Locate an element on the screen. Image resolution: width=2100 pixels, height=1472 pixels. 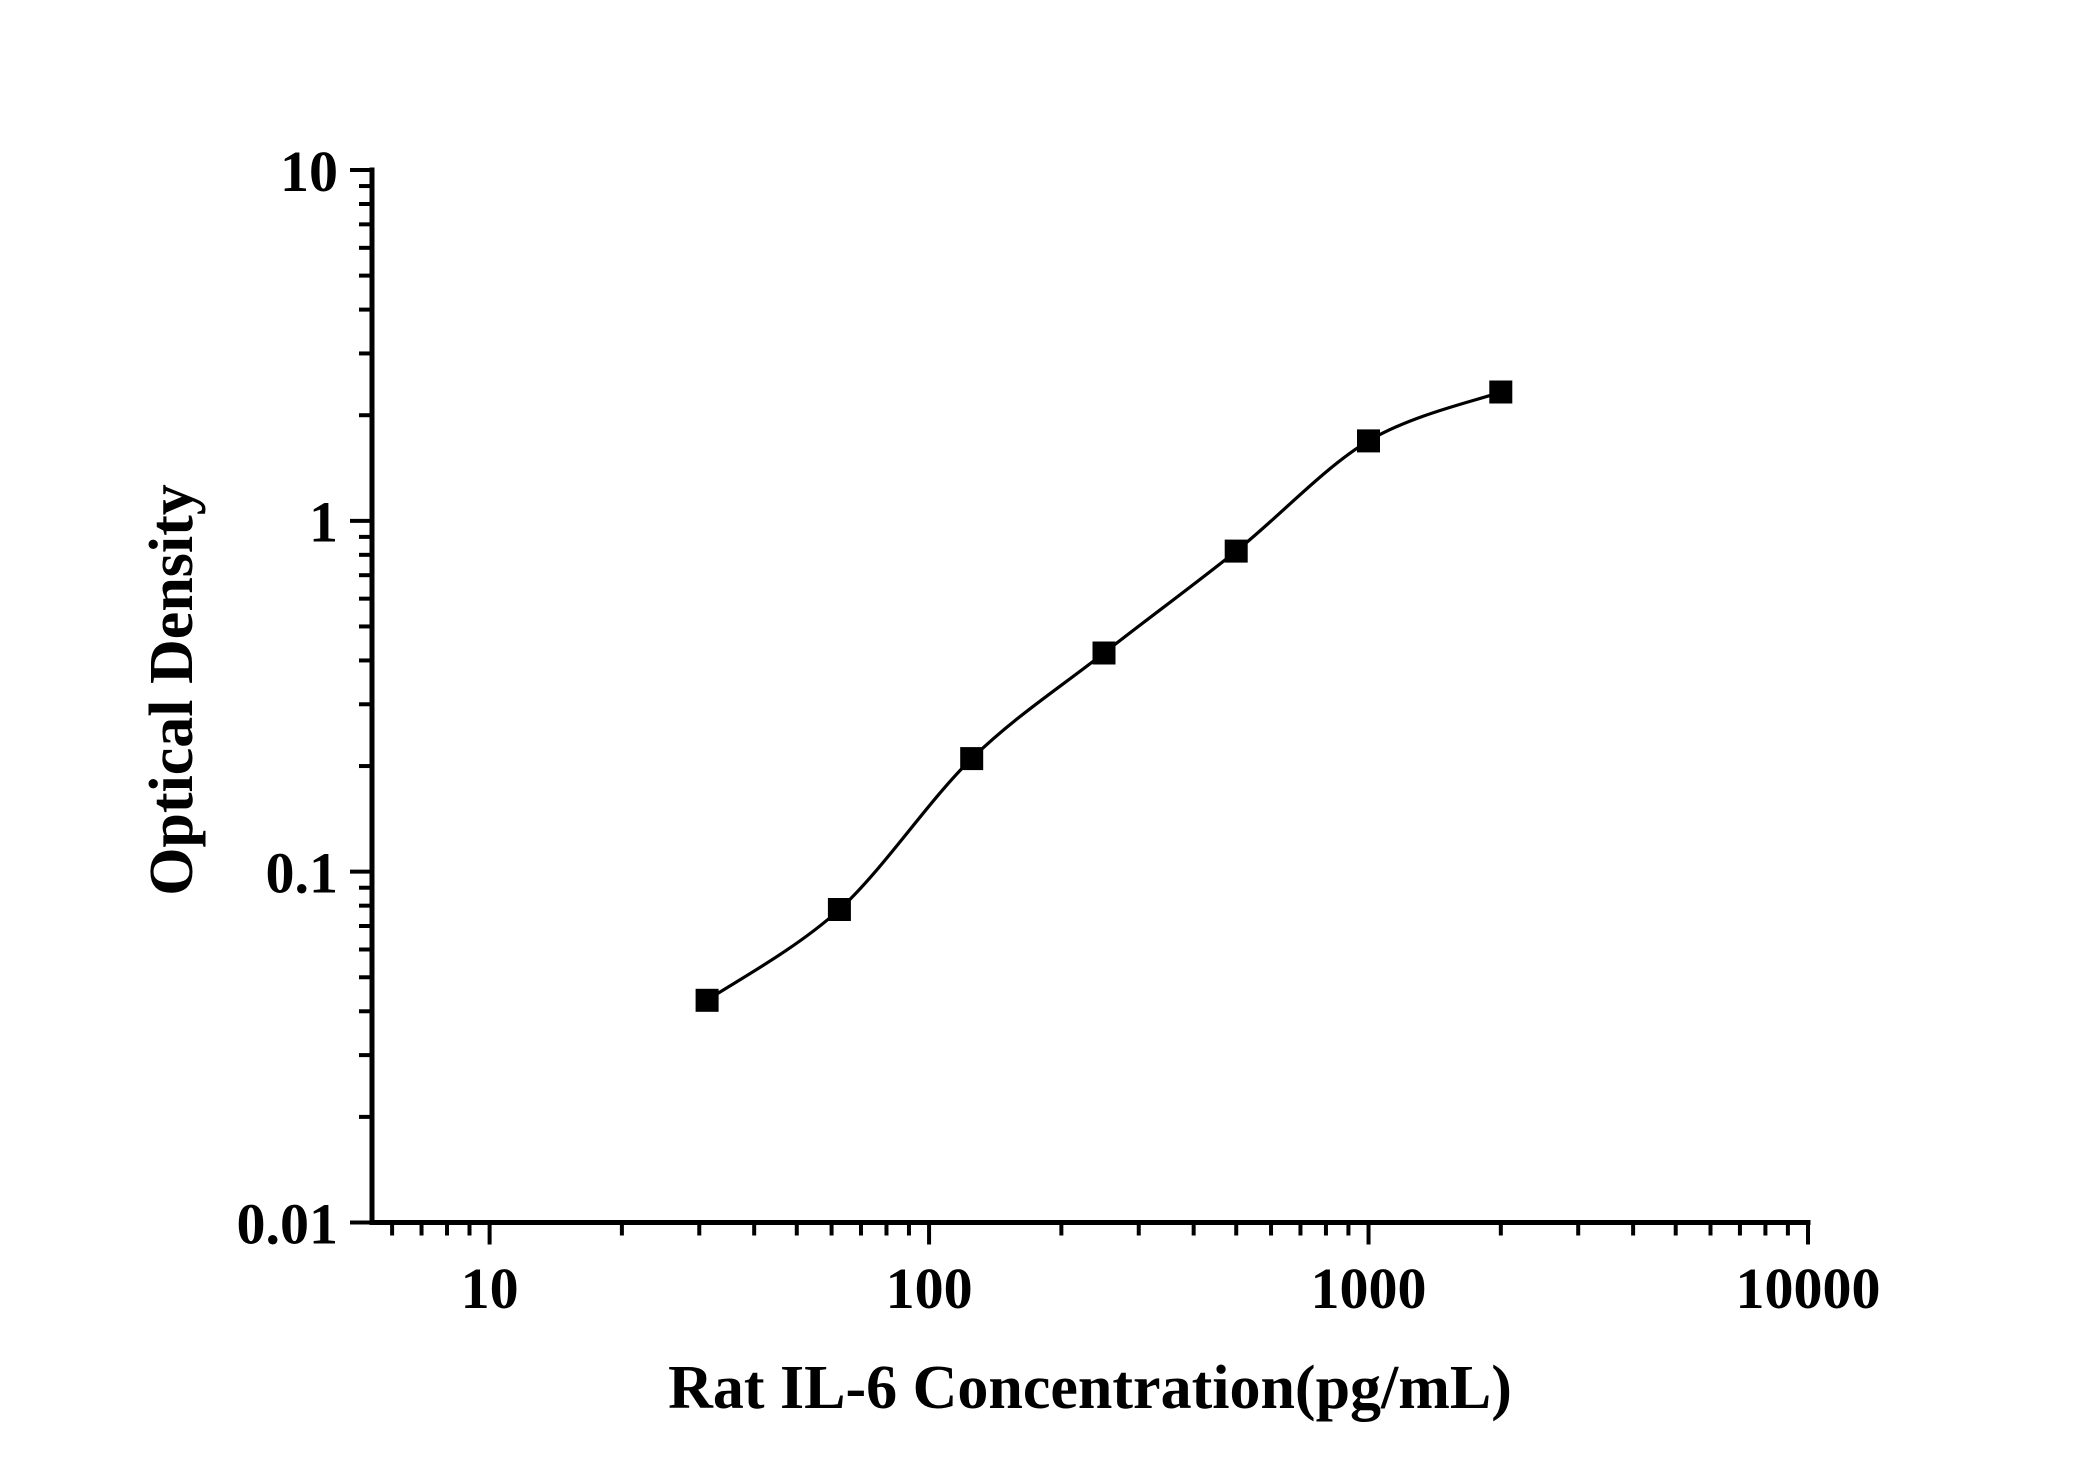
y-axis-title: Optical Density is located at coordinates (172, 690).